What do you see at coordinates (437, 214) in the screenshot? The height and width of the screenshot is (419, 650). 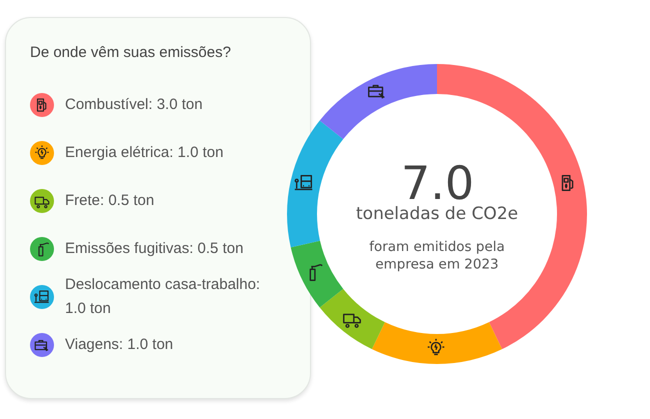 I see `text: toneladas de CO2e` at bounding box center [437, 214].